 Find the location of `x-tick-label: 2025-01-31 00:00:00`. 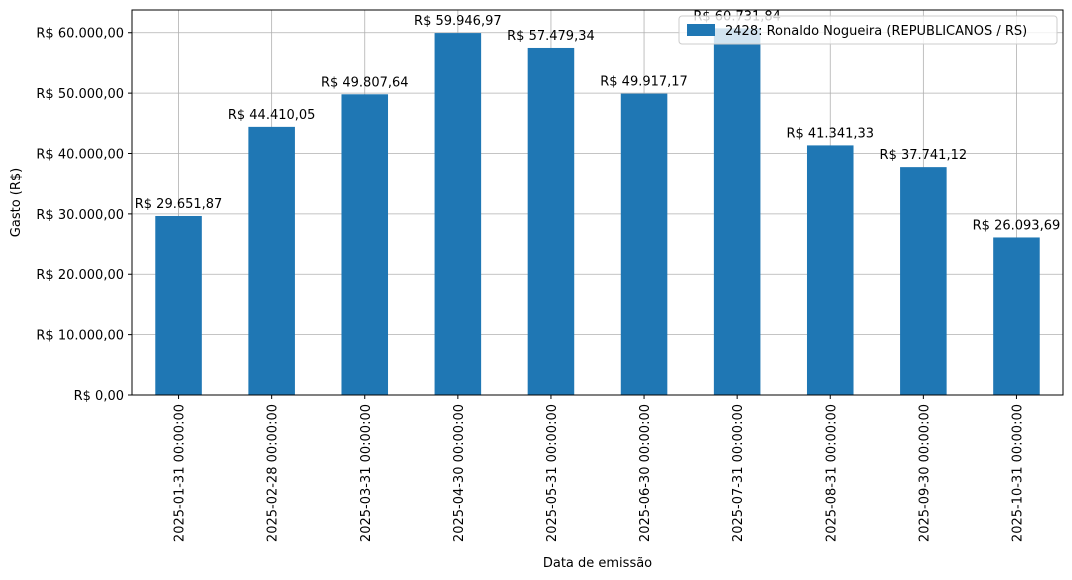

x-tick-label: 2025-01-31 00:00:00 is located at coordinates (180, 473).